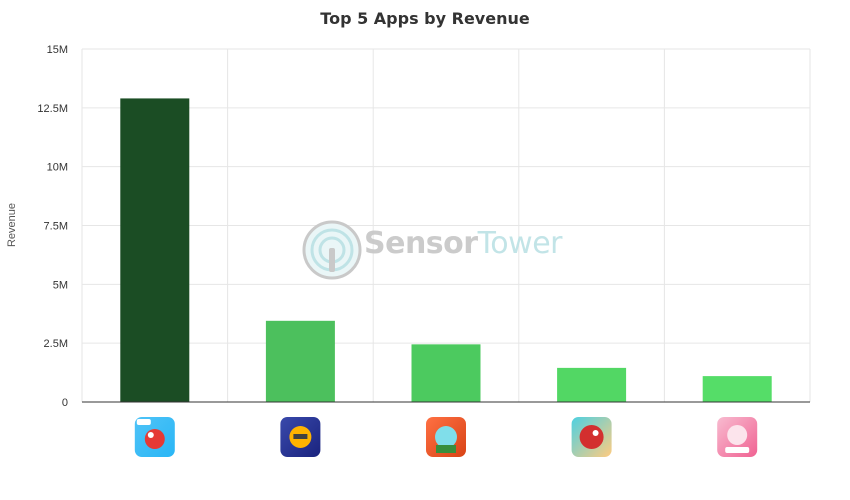 The width and height of the screenshot is (850, 500). What do you see at coordinates (300, 437) in the screenshot?
I see `armored-warrior-game-icon` at bounding box center [300, 437].